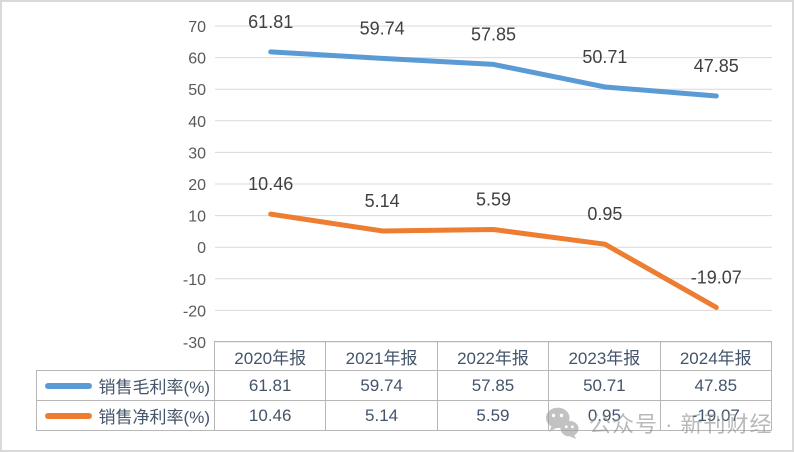 The height and width of the screenshot is (452, 794). I want to click on data-label: 47.85, so click(716, 66).